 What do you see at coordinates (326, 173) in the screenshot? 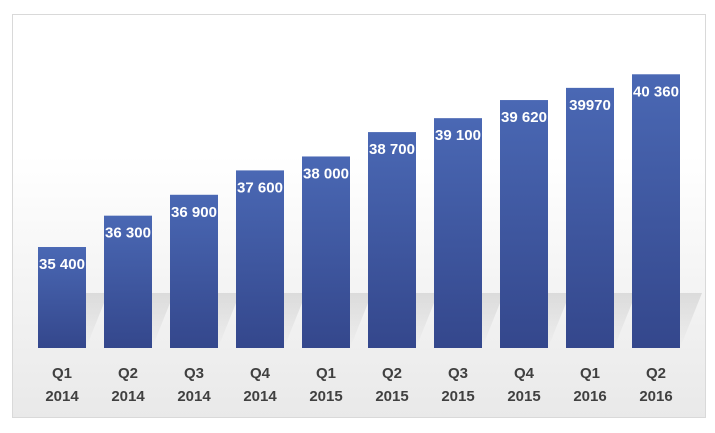
I see `data-label: 38 000` at bounding box center [326, 173].